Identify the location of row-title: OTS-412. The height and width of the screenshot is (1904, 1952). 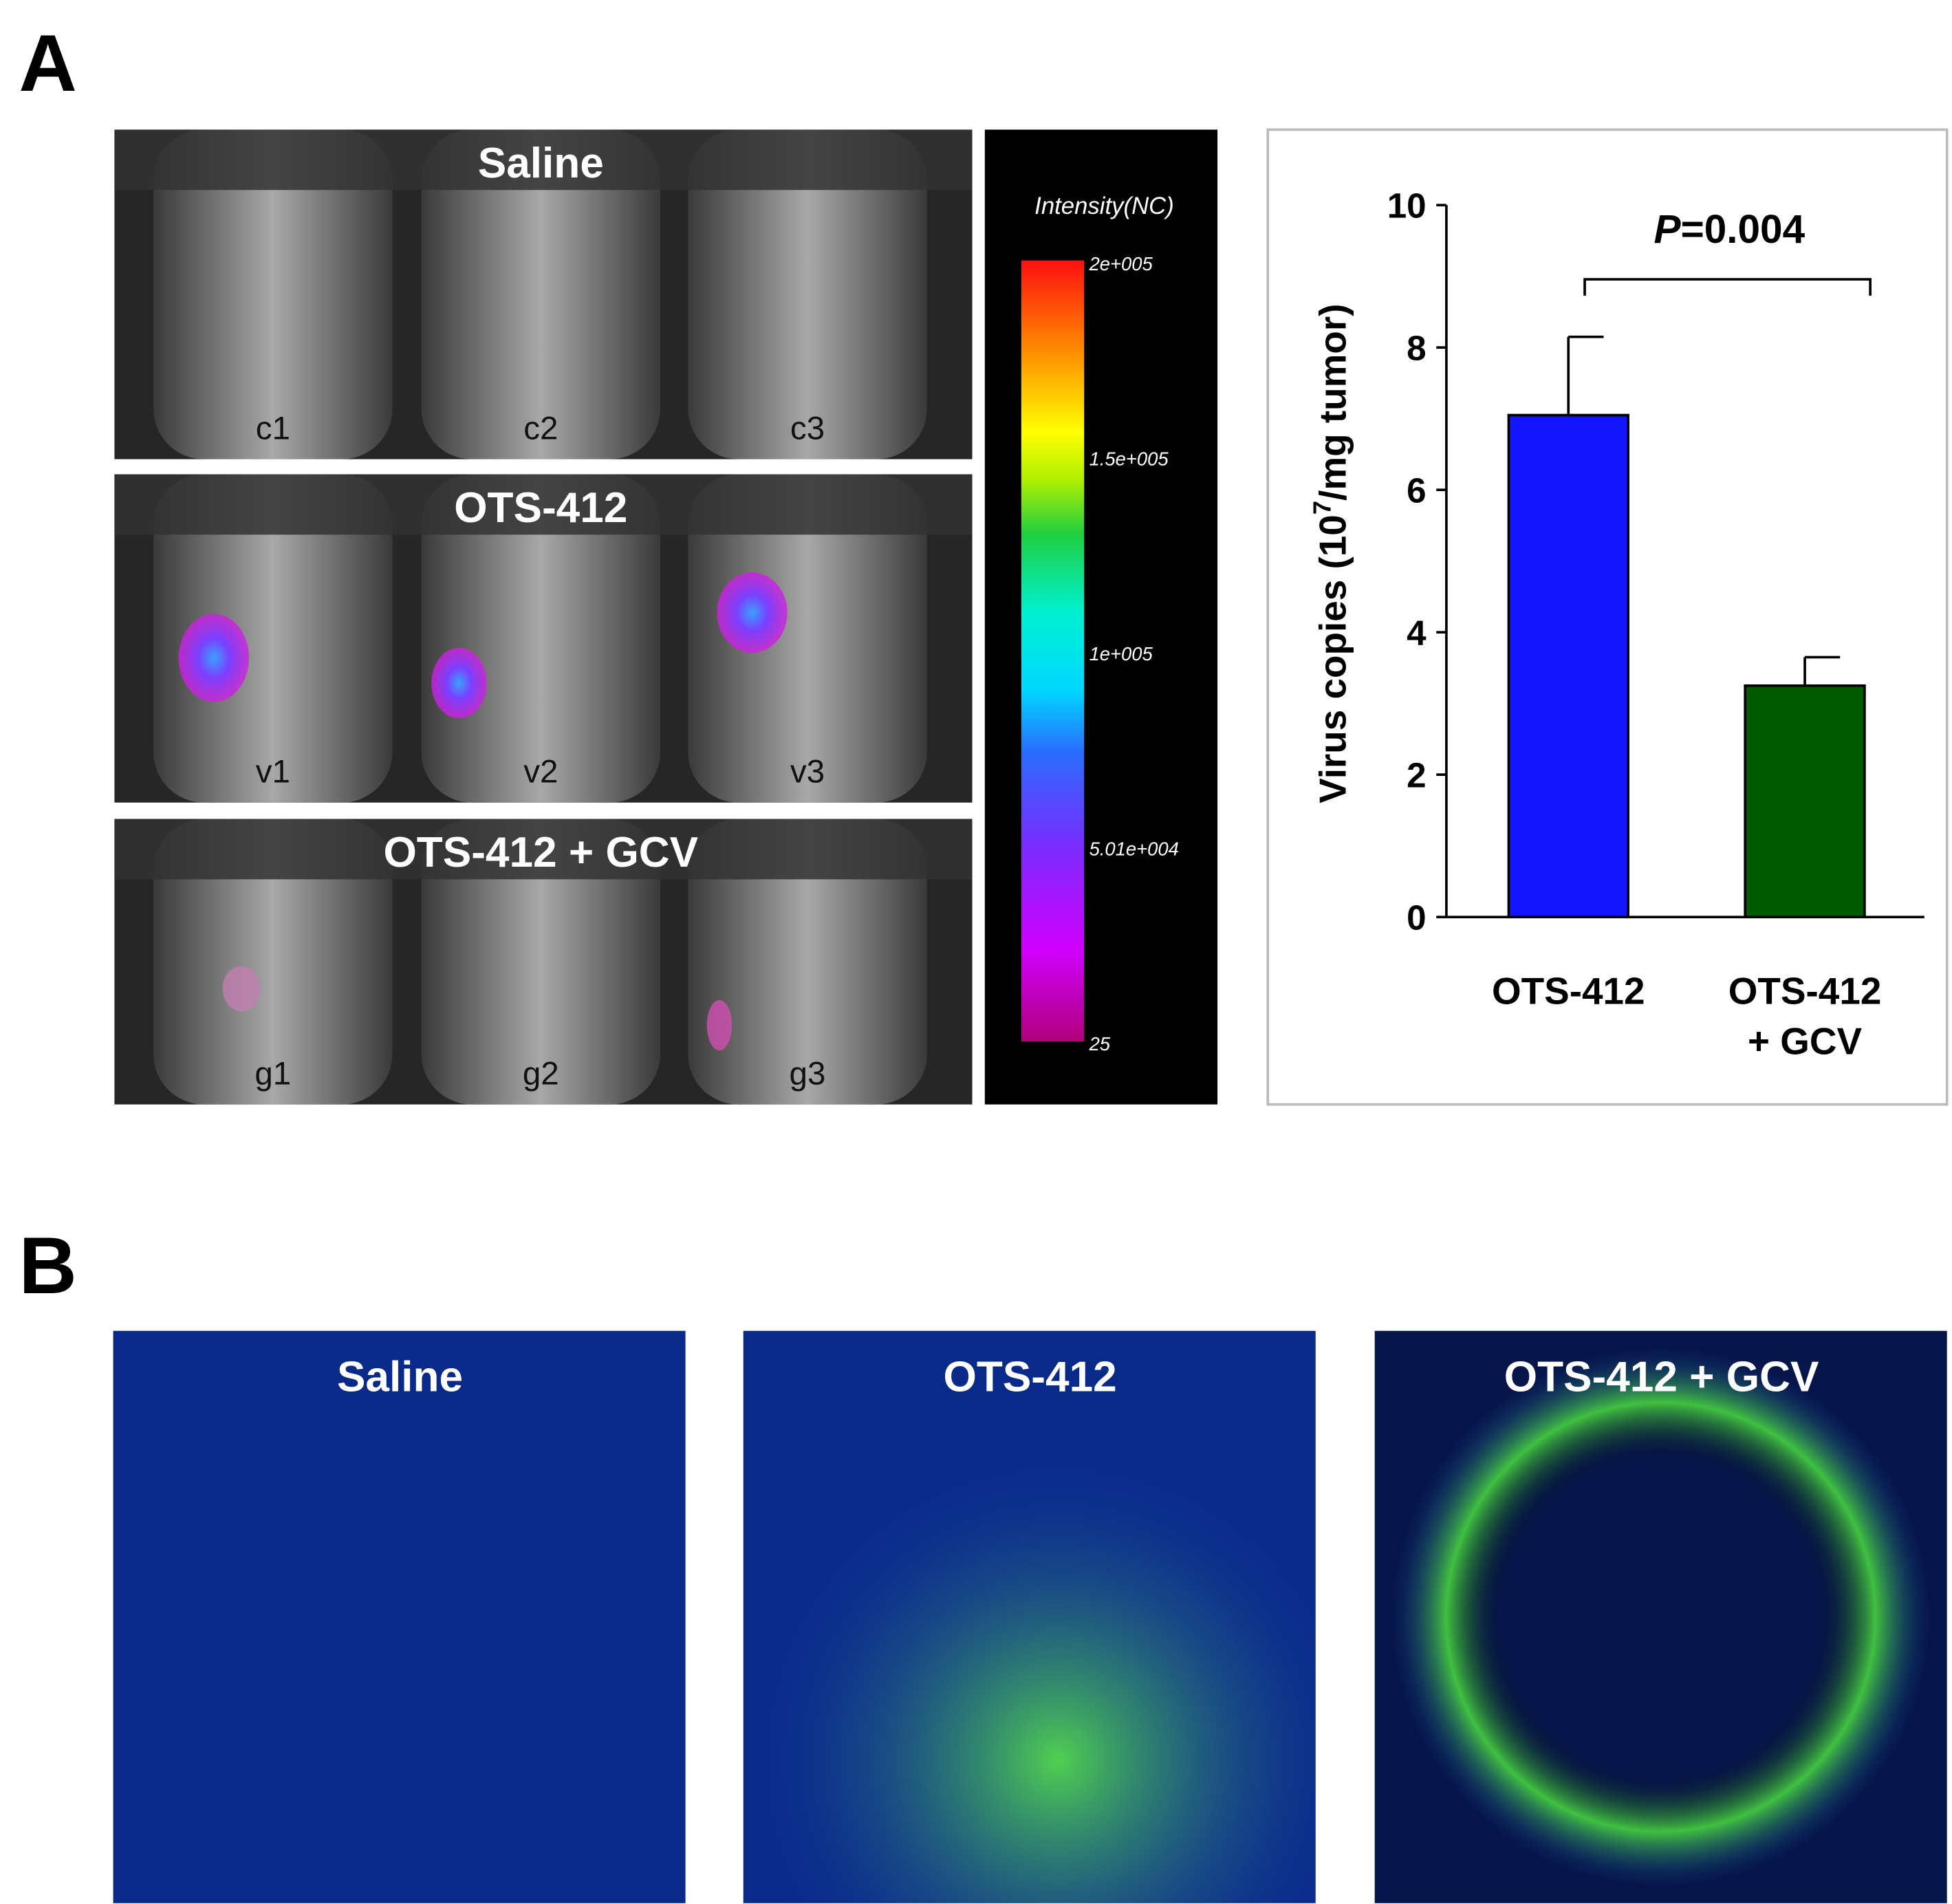
(540, 508).